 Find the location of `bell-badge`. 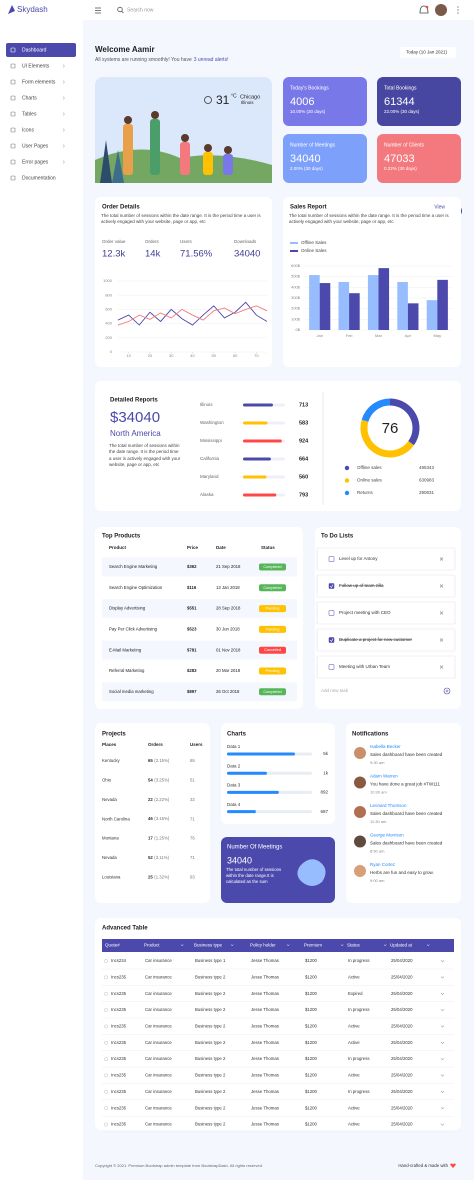

bell-badge is located at coordinates (427, 7).